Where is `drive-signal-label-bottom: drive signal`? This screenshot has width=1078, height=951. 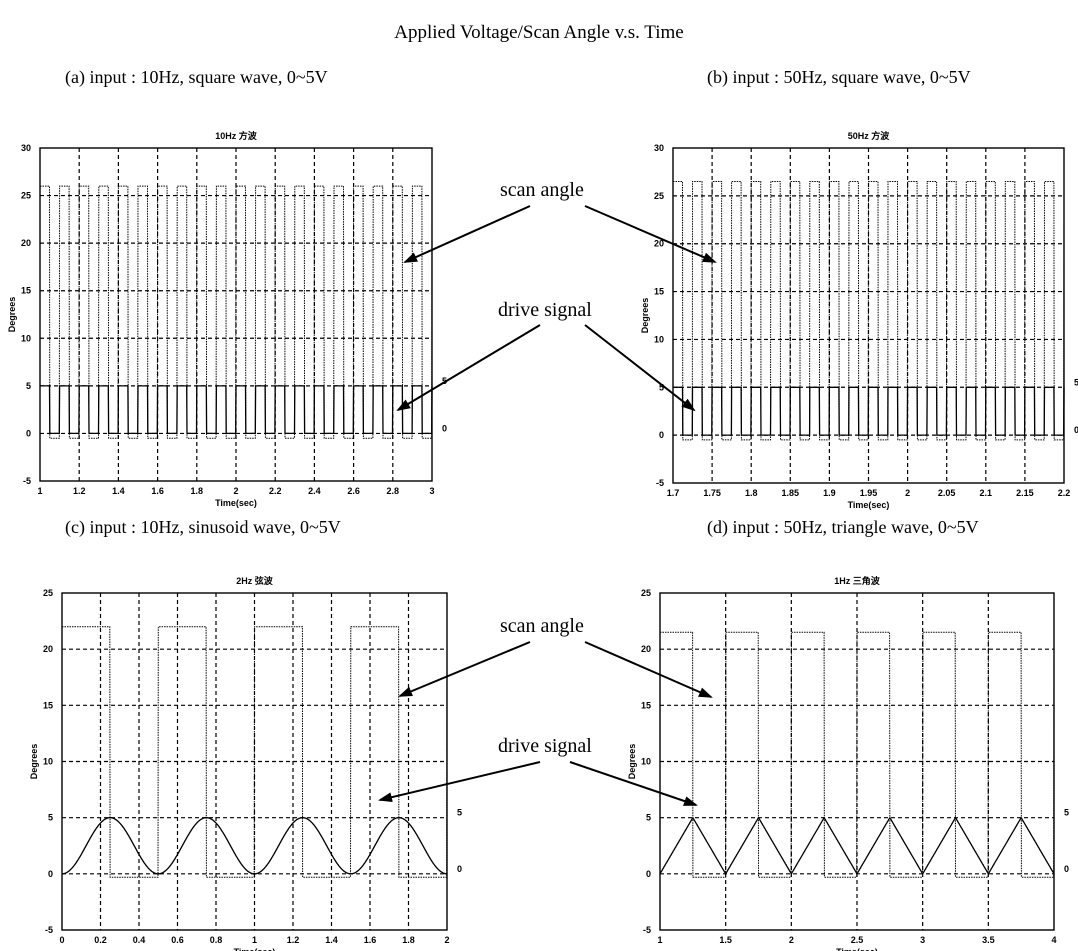 drive-signal-label-bottom: drive signal is located at coordinates (545, 746).